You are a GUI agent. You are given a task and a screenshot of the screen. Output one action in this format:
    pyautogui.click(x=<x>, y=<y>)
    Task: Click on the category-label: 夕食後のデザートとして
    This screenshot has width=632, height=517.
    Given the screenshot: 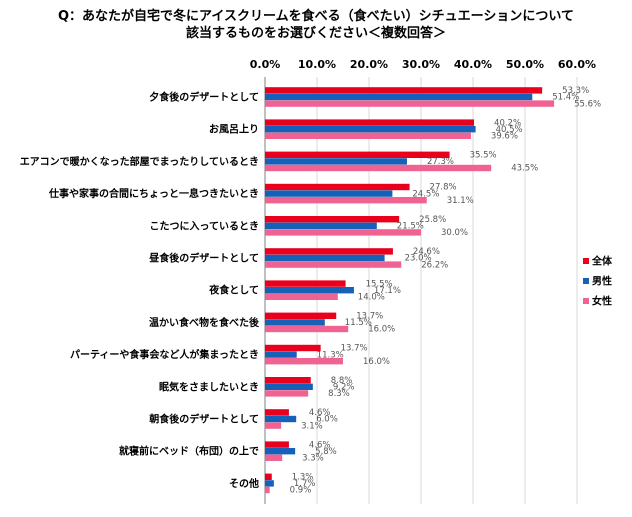 What is the action you would take?
    pyautogui.click(x=204, y=97)
    